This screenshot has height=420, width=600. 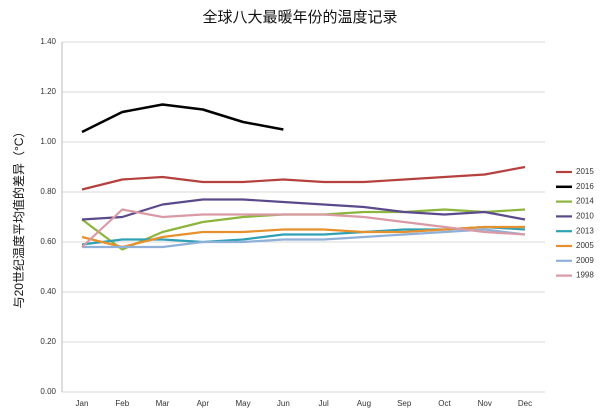 What do you see at coordinates (48, 291) in the screenshot?
I see `y-tick-label: 0.40` at bounding box center [48, 291].